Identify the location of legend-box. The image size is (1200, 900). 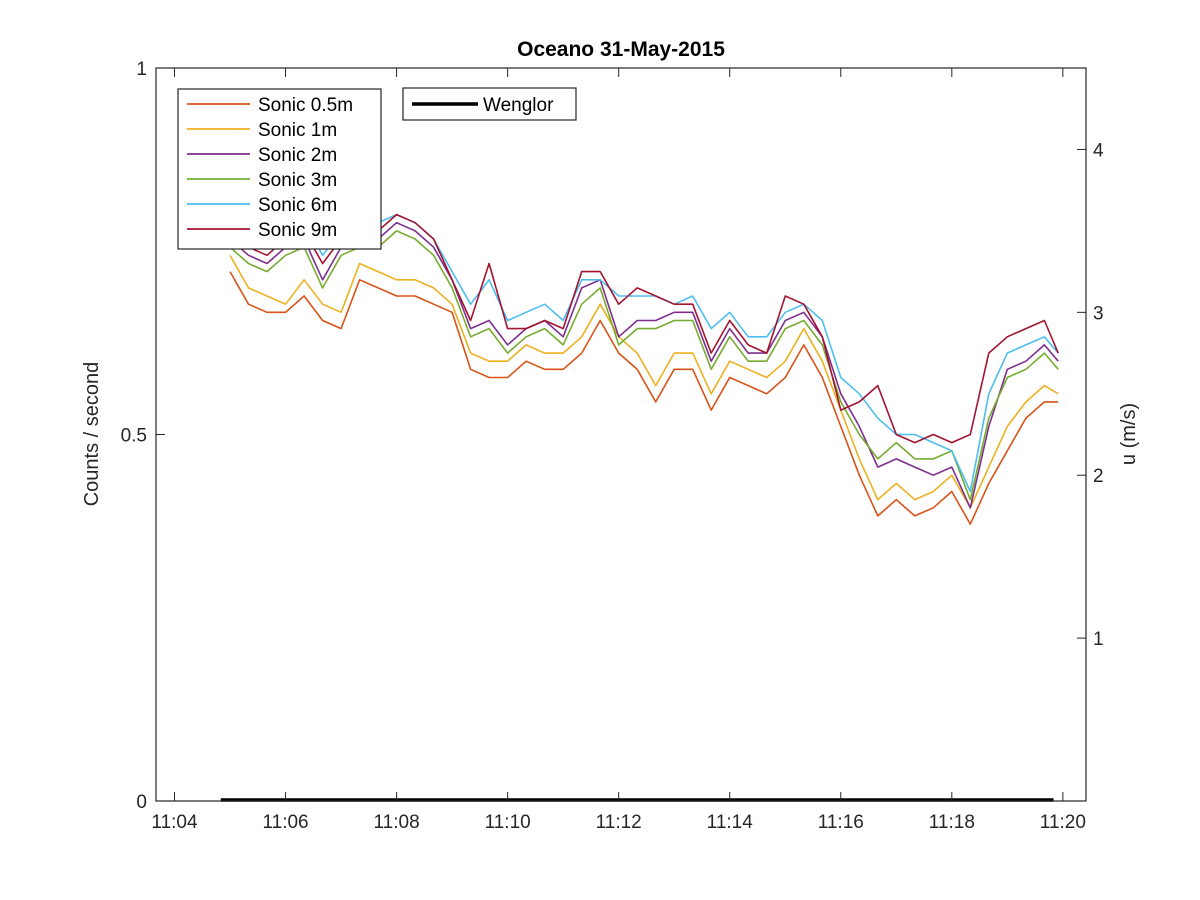
(279, 169).